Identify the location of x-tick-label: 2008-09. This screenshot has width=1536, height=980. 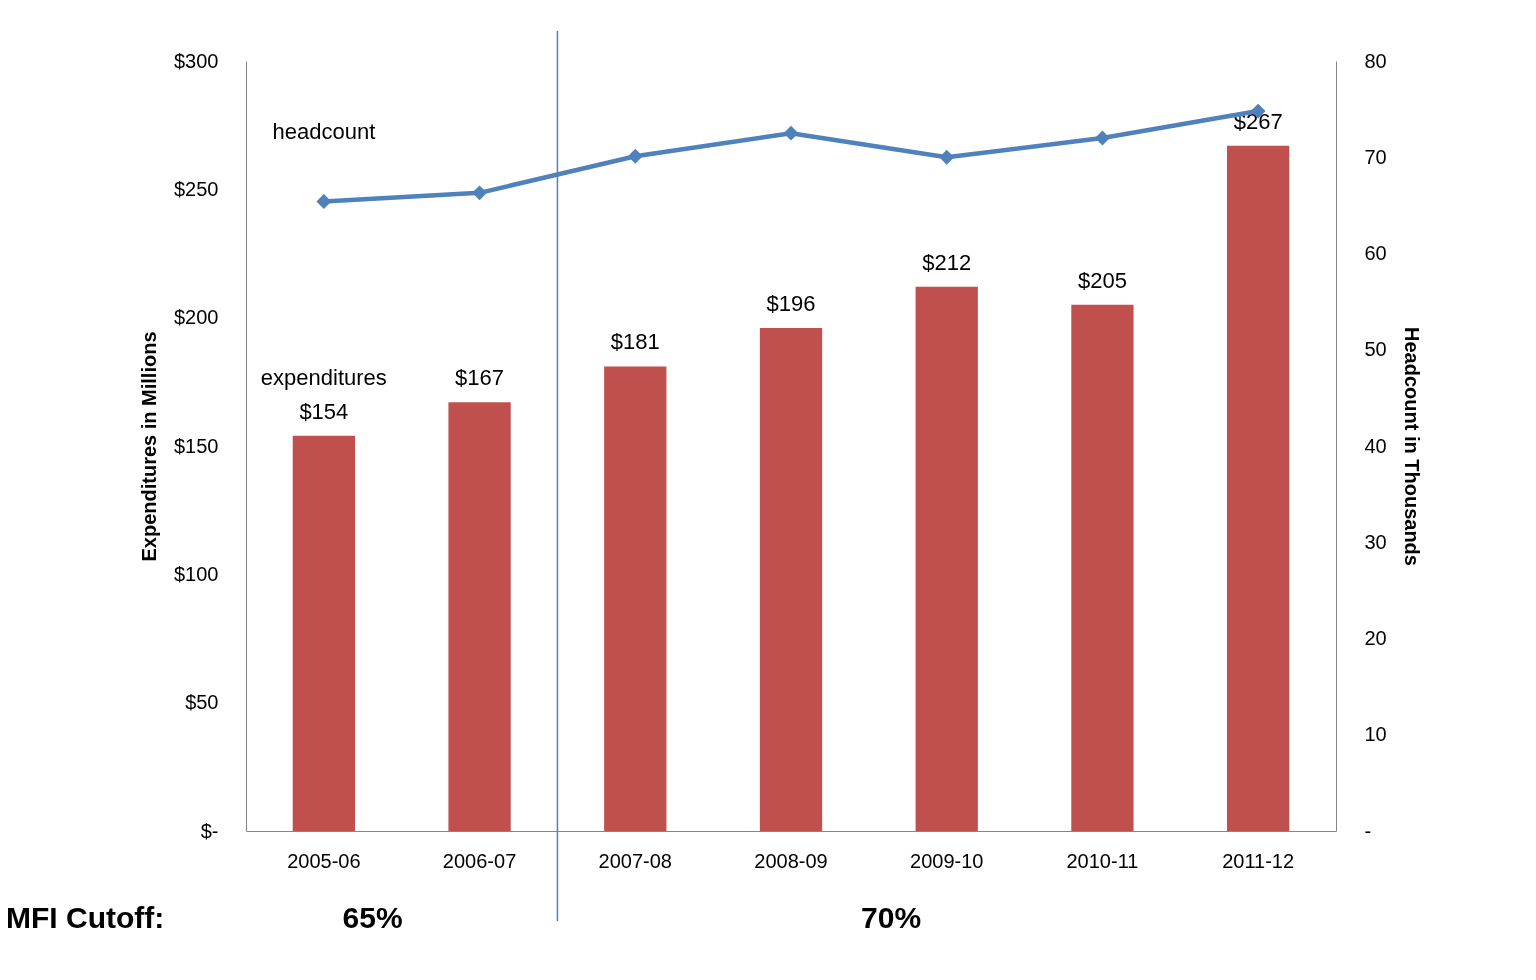
(791, 860).